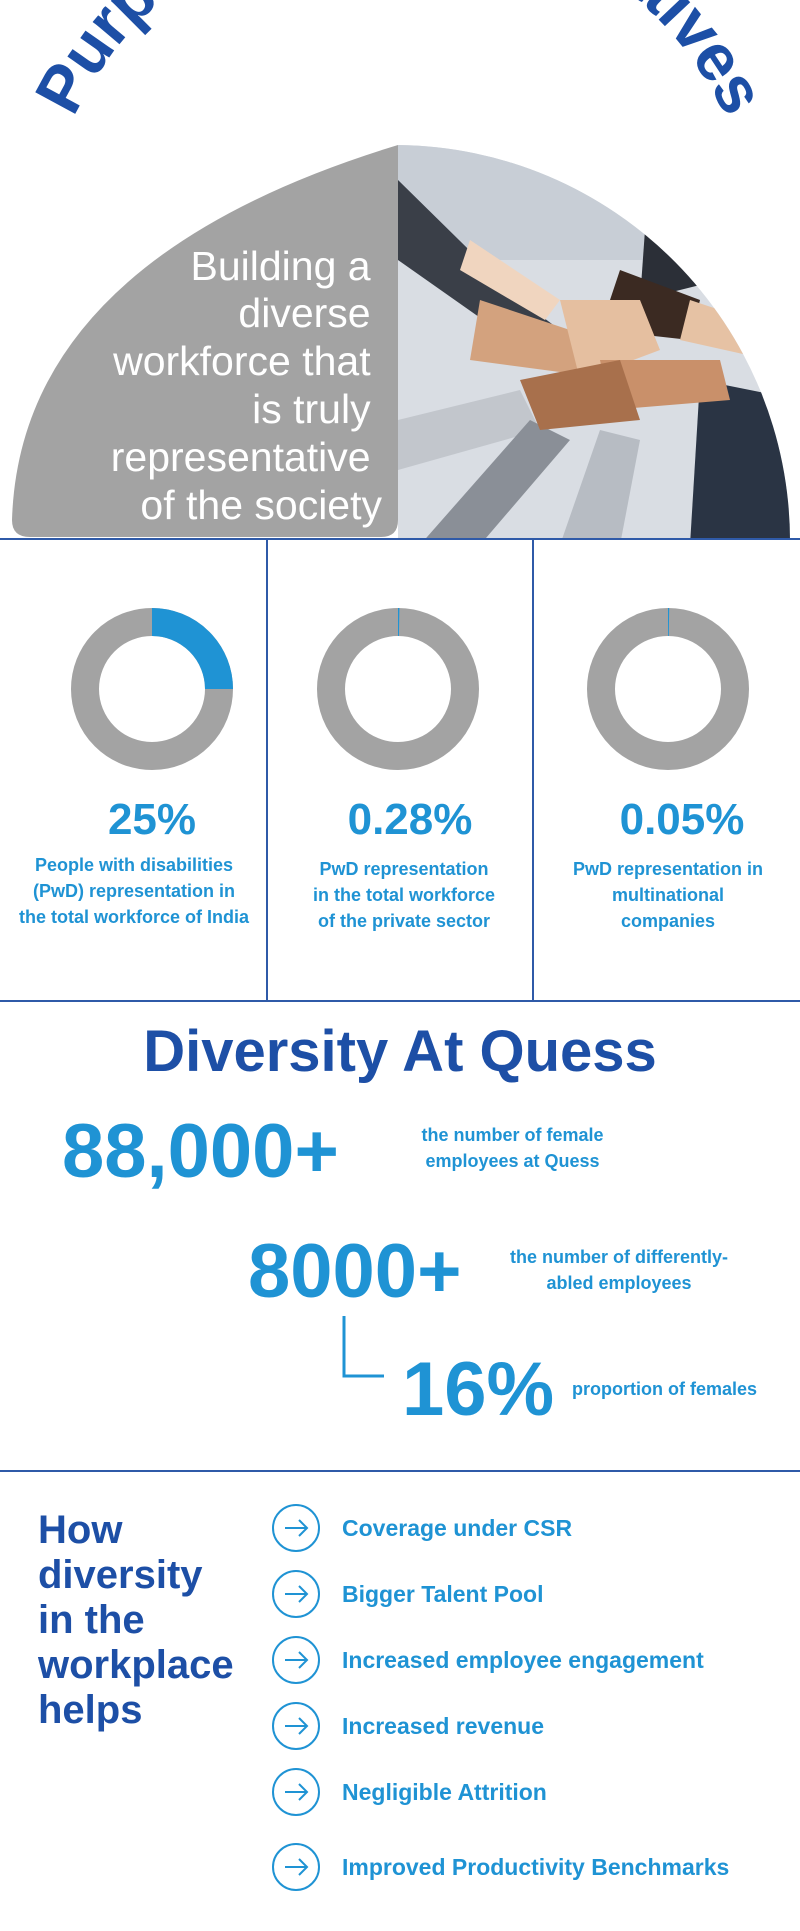  Describe the element at coordinates (152, 819) in the screenshot. I see `stat-percent-india: 25%` at that location.